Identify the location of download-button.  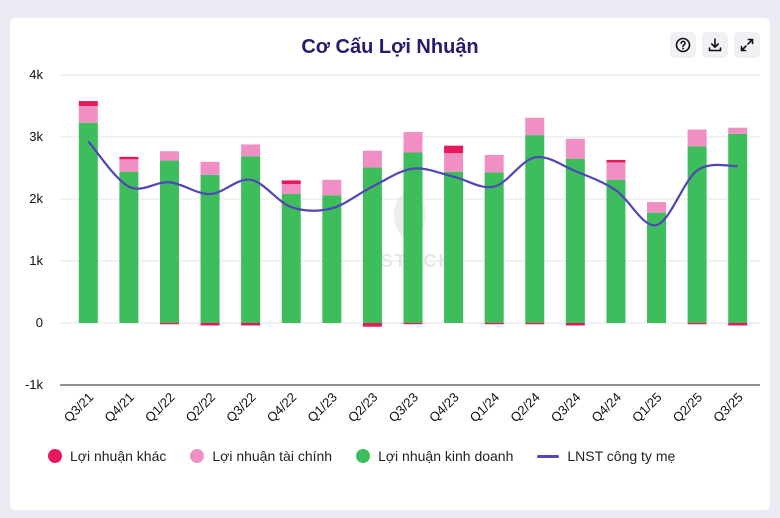
(715, 45).